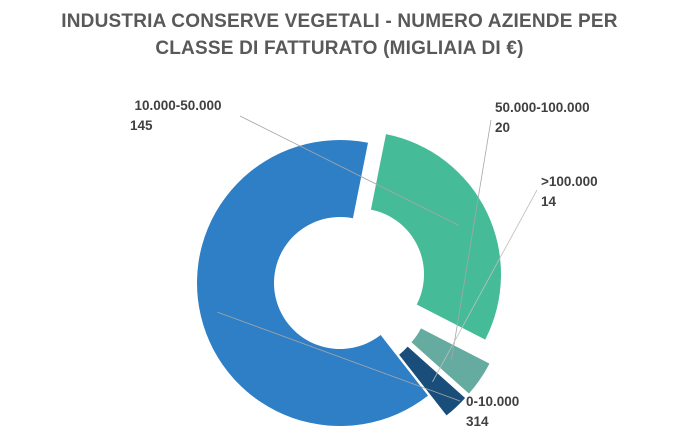  I want to click on data-label-value-0-10-000: 314, so click(477, 421).